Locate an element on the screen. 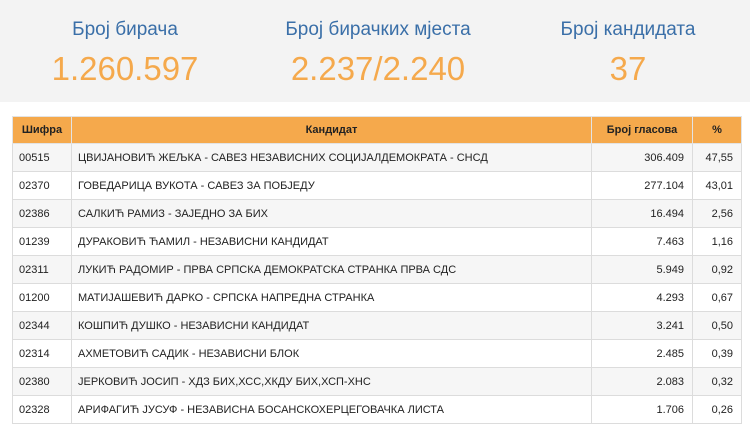 This screenshot has height=424, width=750. candidates-label: Број кандидата is located at coordinates (628, 29).